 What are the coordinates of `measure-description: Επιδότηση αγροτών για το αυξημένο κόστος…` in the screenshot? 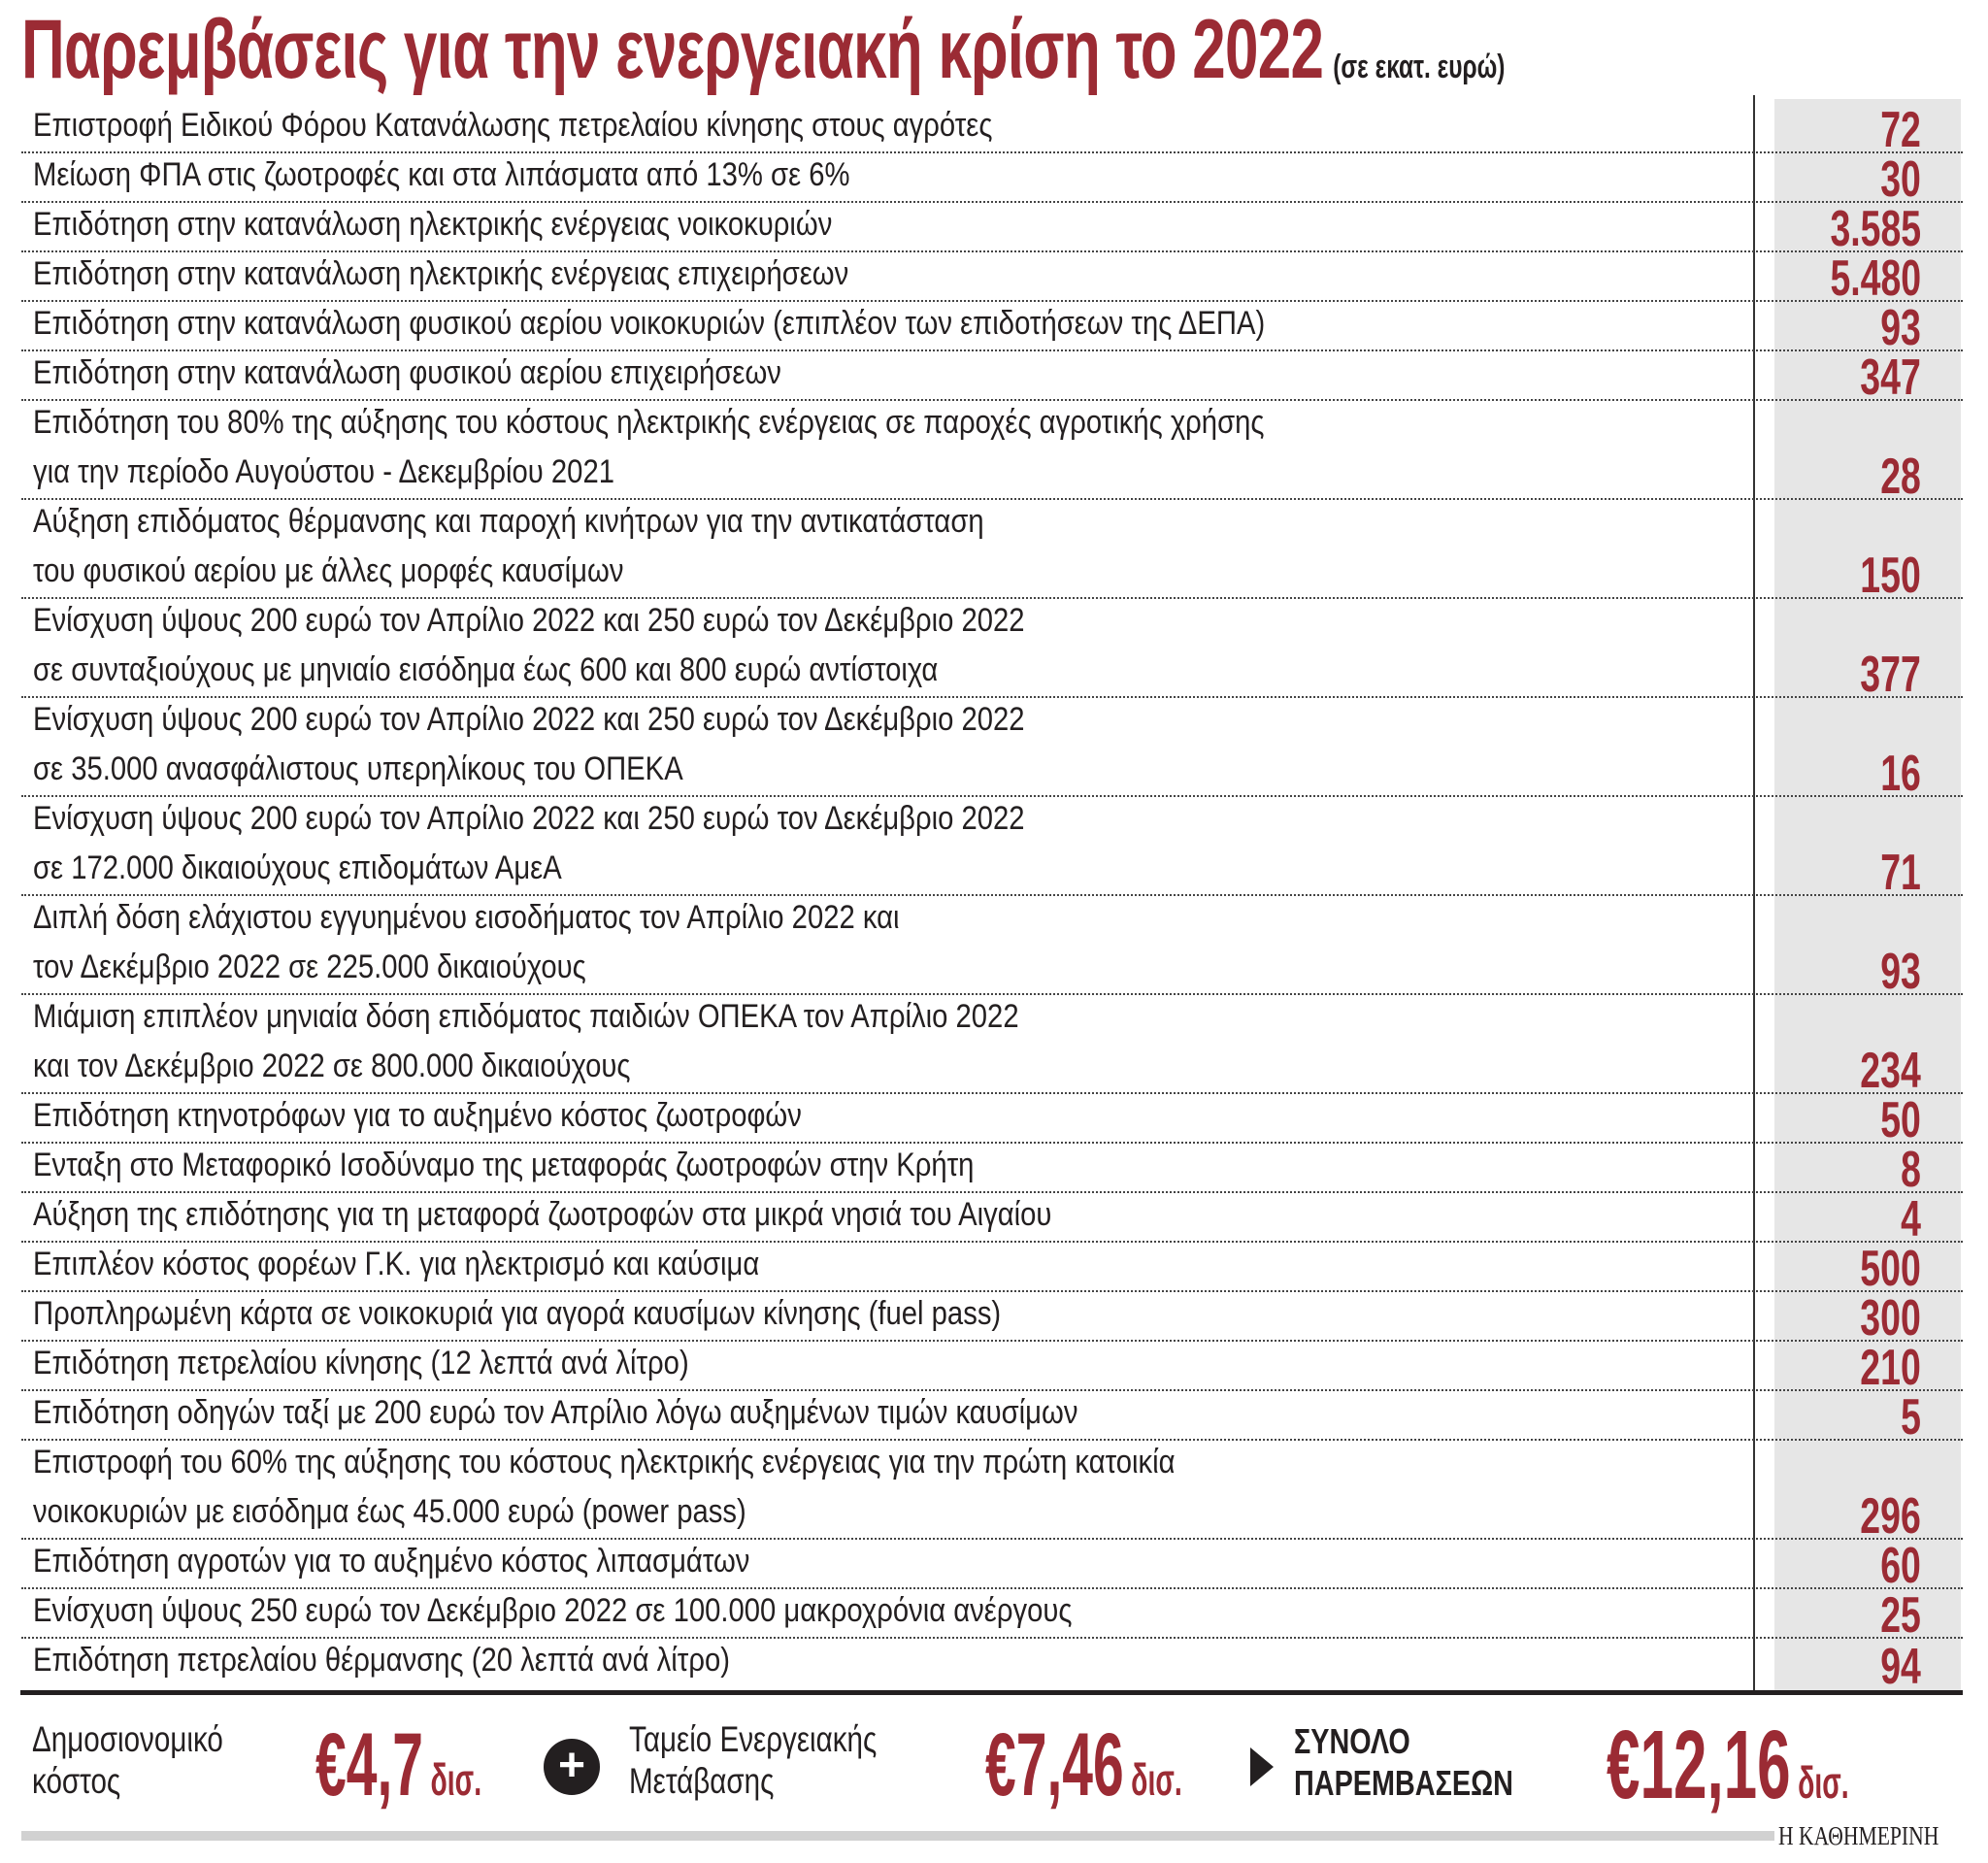 It's located at (392, 1561).